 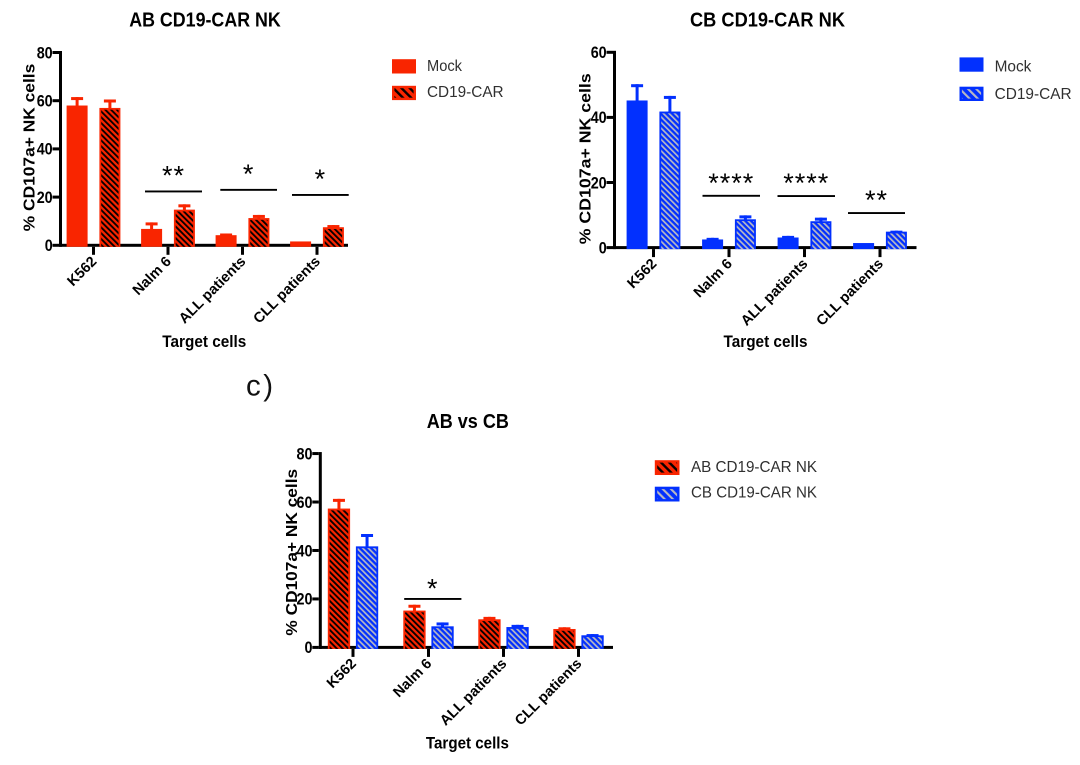 What do you see at coordinates (261, 386) in the screenshot?
I see `svg-text: c)` at bounding box center [261, 386].